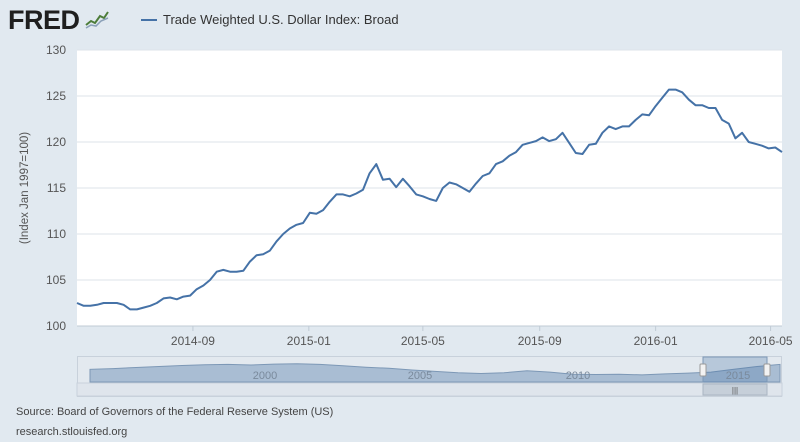  I want to click on fred-logo-text: FRED, so click(44, 20).